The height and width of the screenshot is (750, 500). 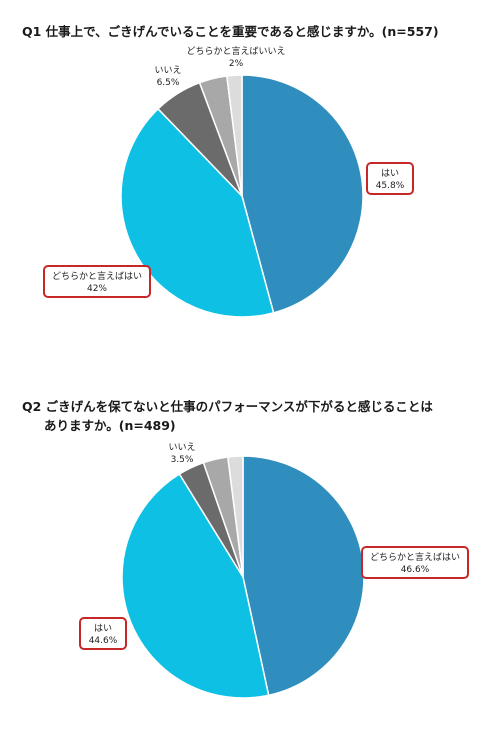 I want to click on slice-label-q1-1: はい 45.8%, so click(x=390, y=178).